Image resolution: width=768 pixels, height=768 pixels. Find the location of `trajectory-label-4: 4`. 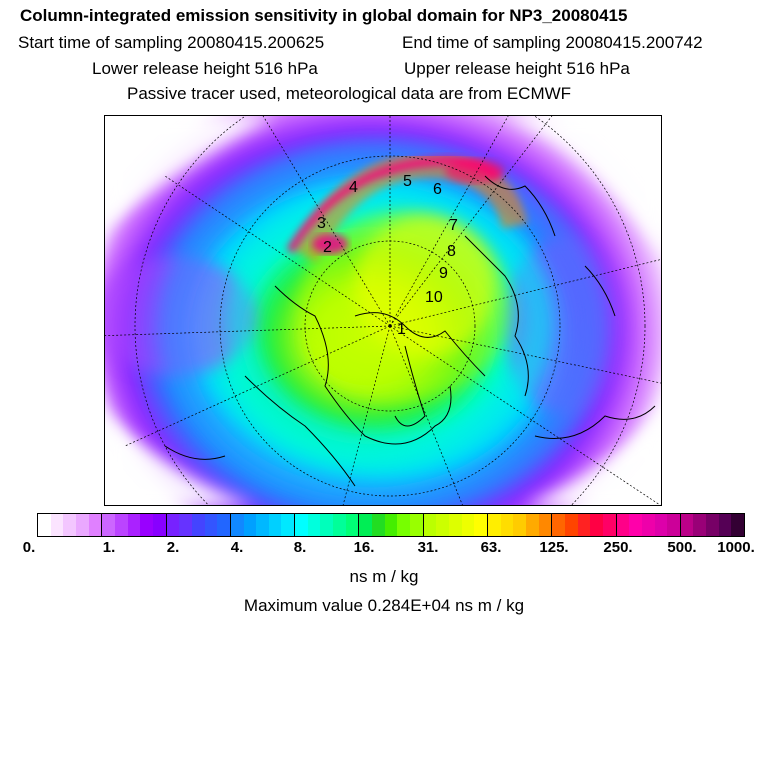

trajectory-label-4: 4 is located at coordinates (353, 187).